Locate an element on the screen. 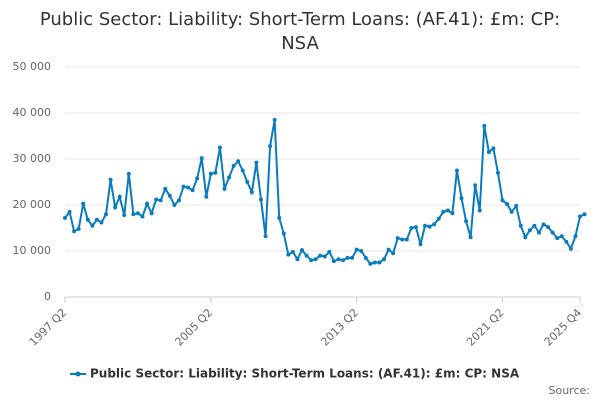  y-tick-label: 20 000 is located at coordinates (32, 204).